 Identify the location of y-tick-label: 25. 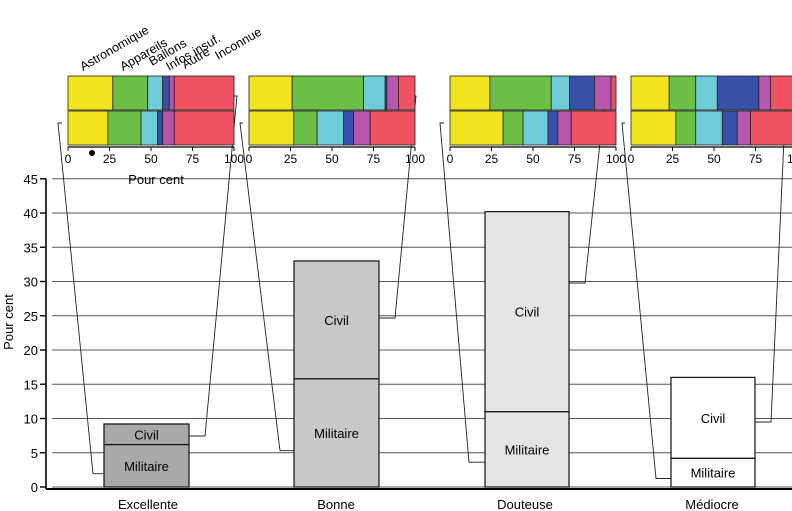
(31, 316).